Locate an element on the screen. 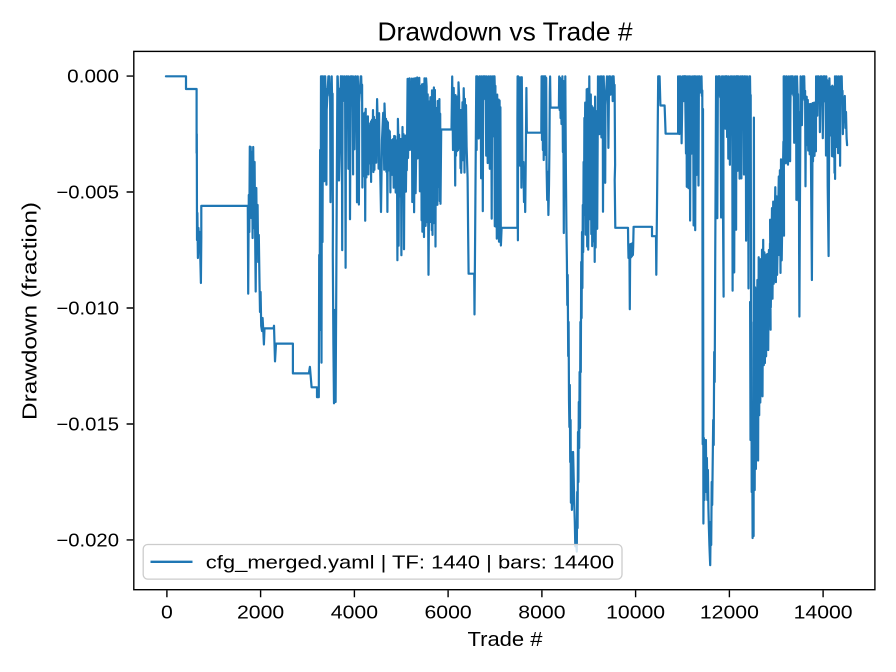  svg-text: 0.000 is located at coordinates (93, 76).